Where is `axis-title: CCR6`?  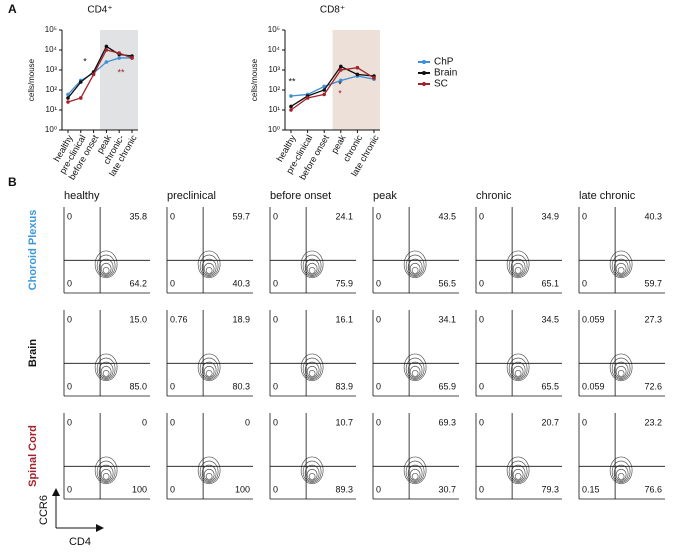 axis-title: CCR6 is located at coordinates (44, 510).